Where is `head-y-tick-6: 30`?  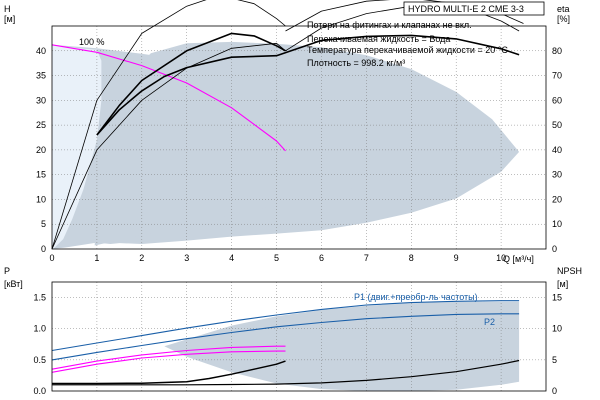 head-y-tick-6: 30 is located at coordinates (41, 100).